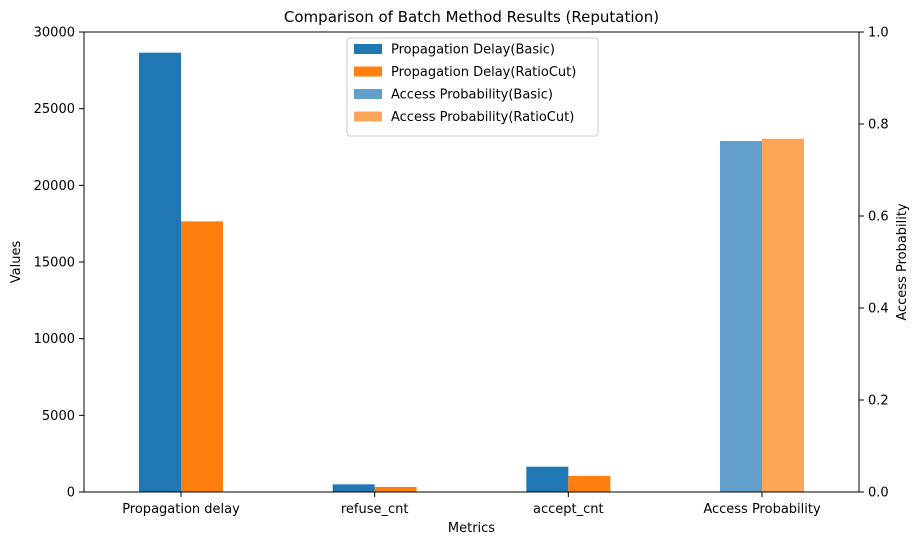 The width and height of the screenshot is (920, 545). What do you see at coordinates (878, 217) in the screenshot?
I see `y2-tick-label: 0.6` at bounding box center [878, 217].